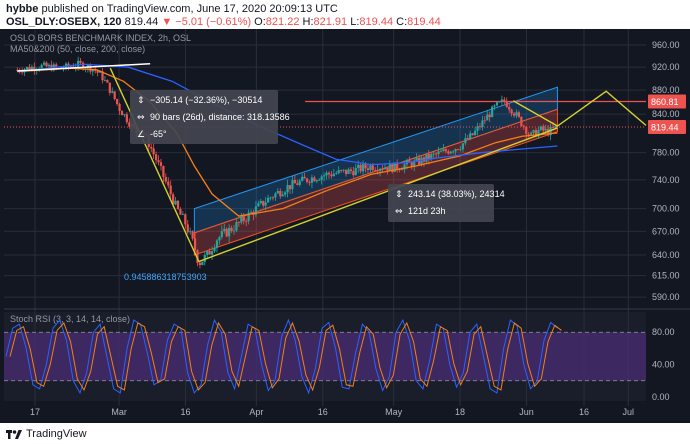  I want to click on x-tick-label: 17, so click(35, 412).